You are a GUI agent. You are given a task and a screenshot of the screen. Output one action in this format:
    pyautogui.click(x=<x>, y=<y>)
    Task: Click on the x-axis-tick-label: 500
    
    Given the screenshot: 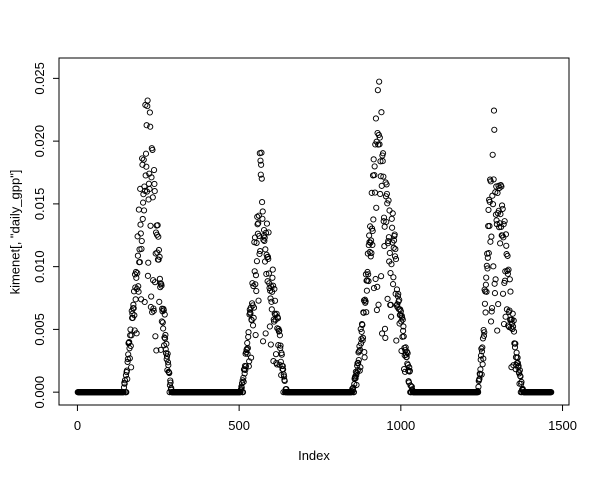 What is the action you would take?
    pyautogui.click(x=239, y=425)
    